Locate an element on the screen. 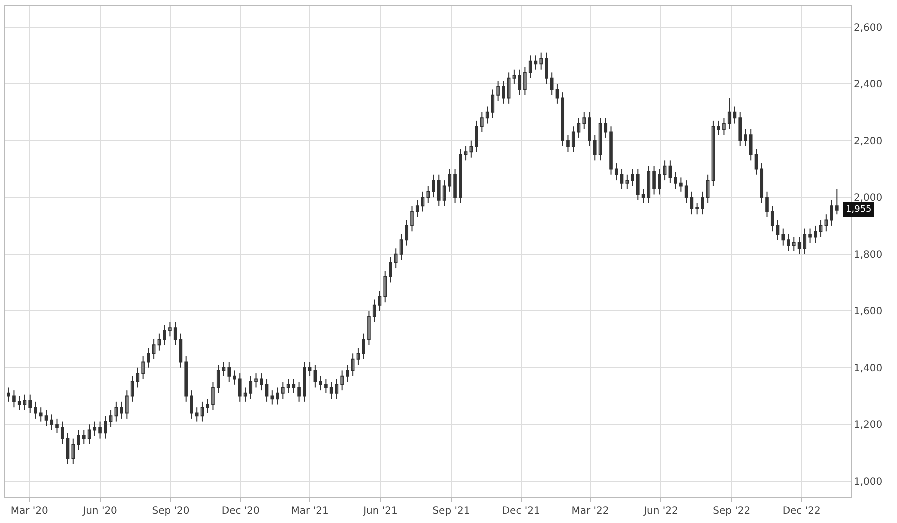 This screenshot has width=897, height=523. annotation: 1,955 is located at coordinates (859, 210).